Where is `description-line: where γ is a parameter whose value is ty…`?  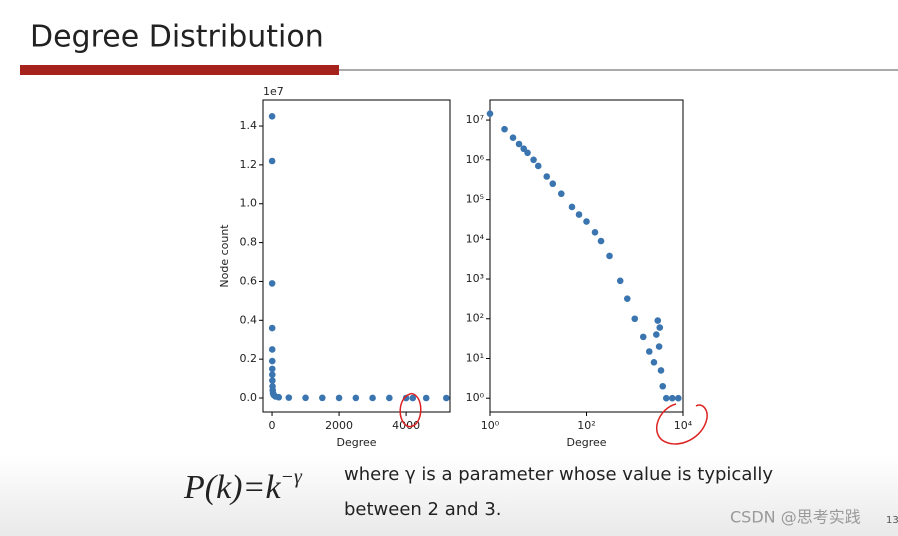 description-line: where γ is a parameter whose value is ty… is located at coordinates (558, 474).